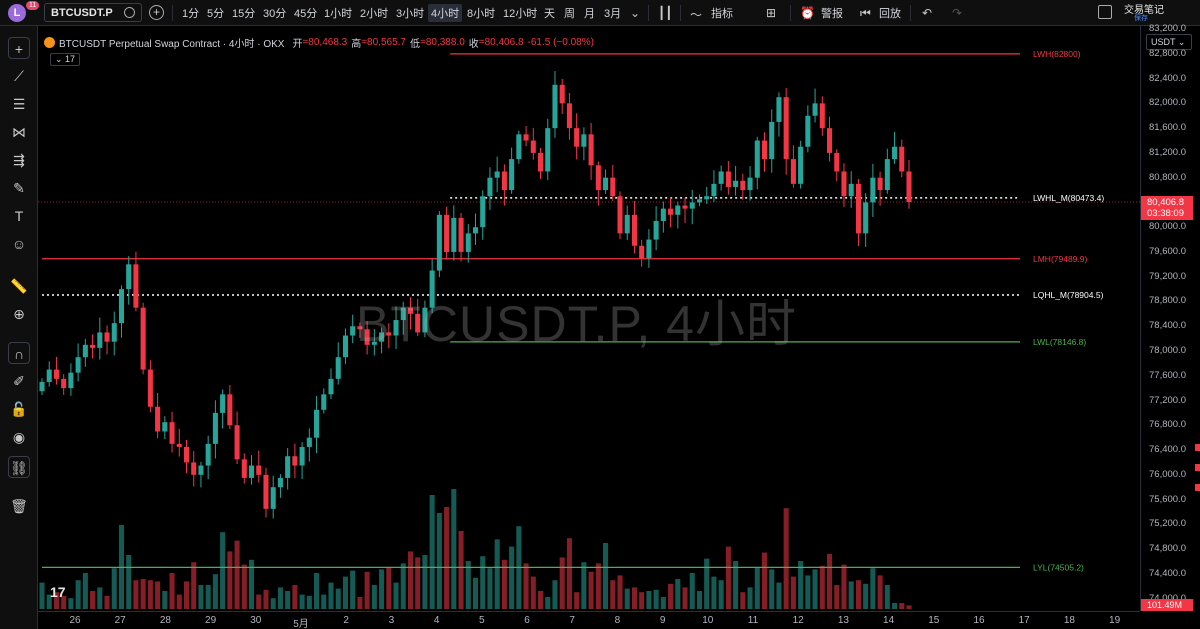 This screenshot has width=1200, height=629. Describe the element at coordinates (708, 620) in the screenshot. I see `time-tick: 10` at that location.